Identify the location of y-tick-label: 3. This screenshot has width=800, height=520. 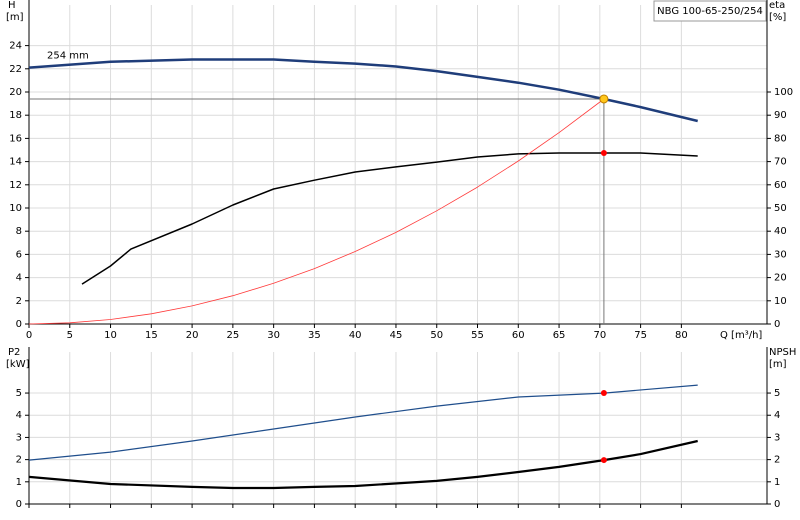
(19, 437).